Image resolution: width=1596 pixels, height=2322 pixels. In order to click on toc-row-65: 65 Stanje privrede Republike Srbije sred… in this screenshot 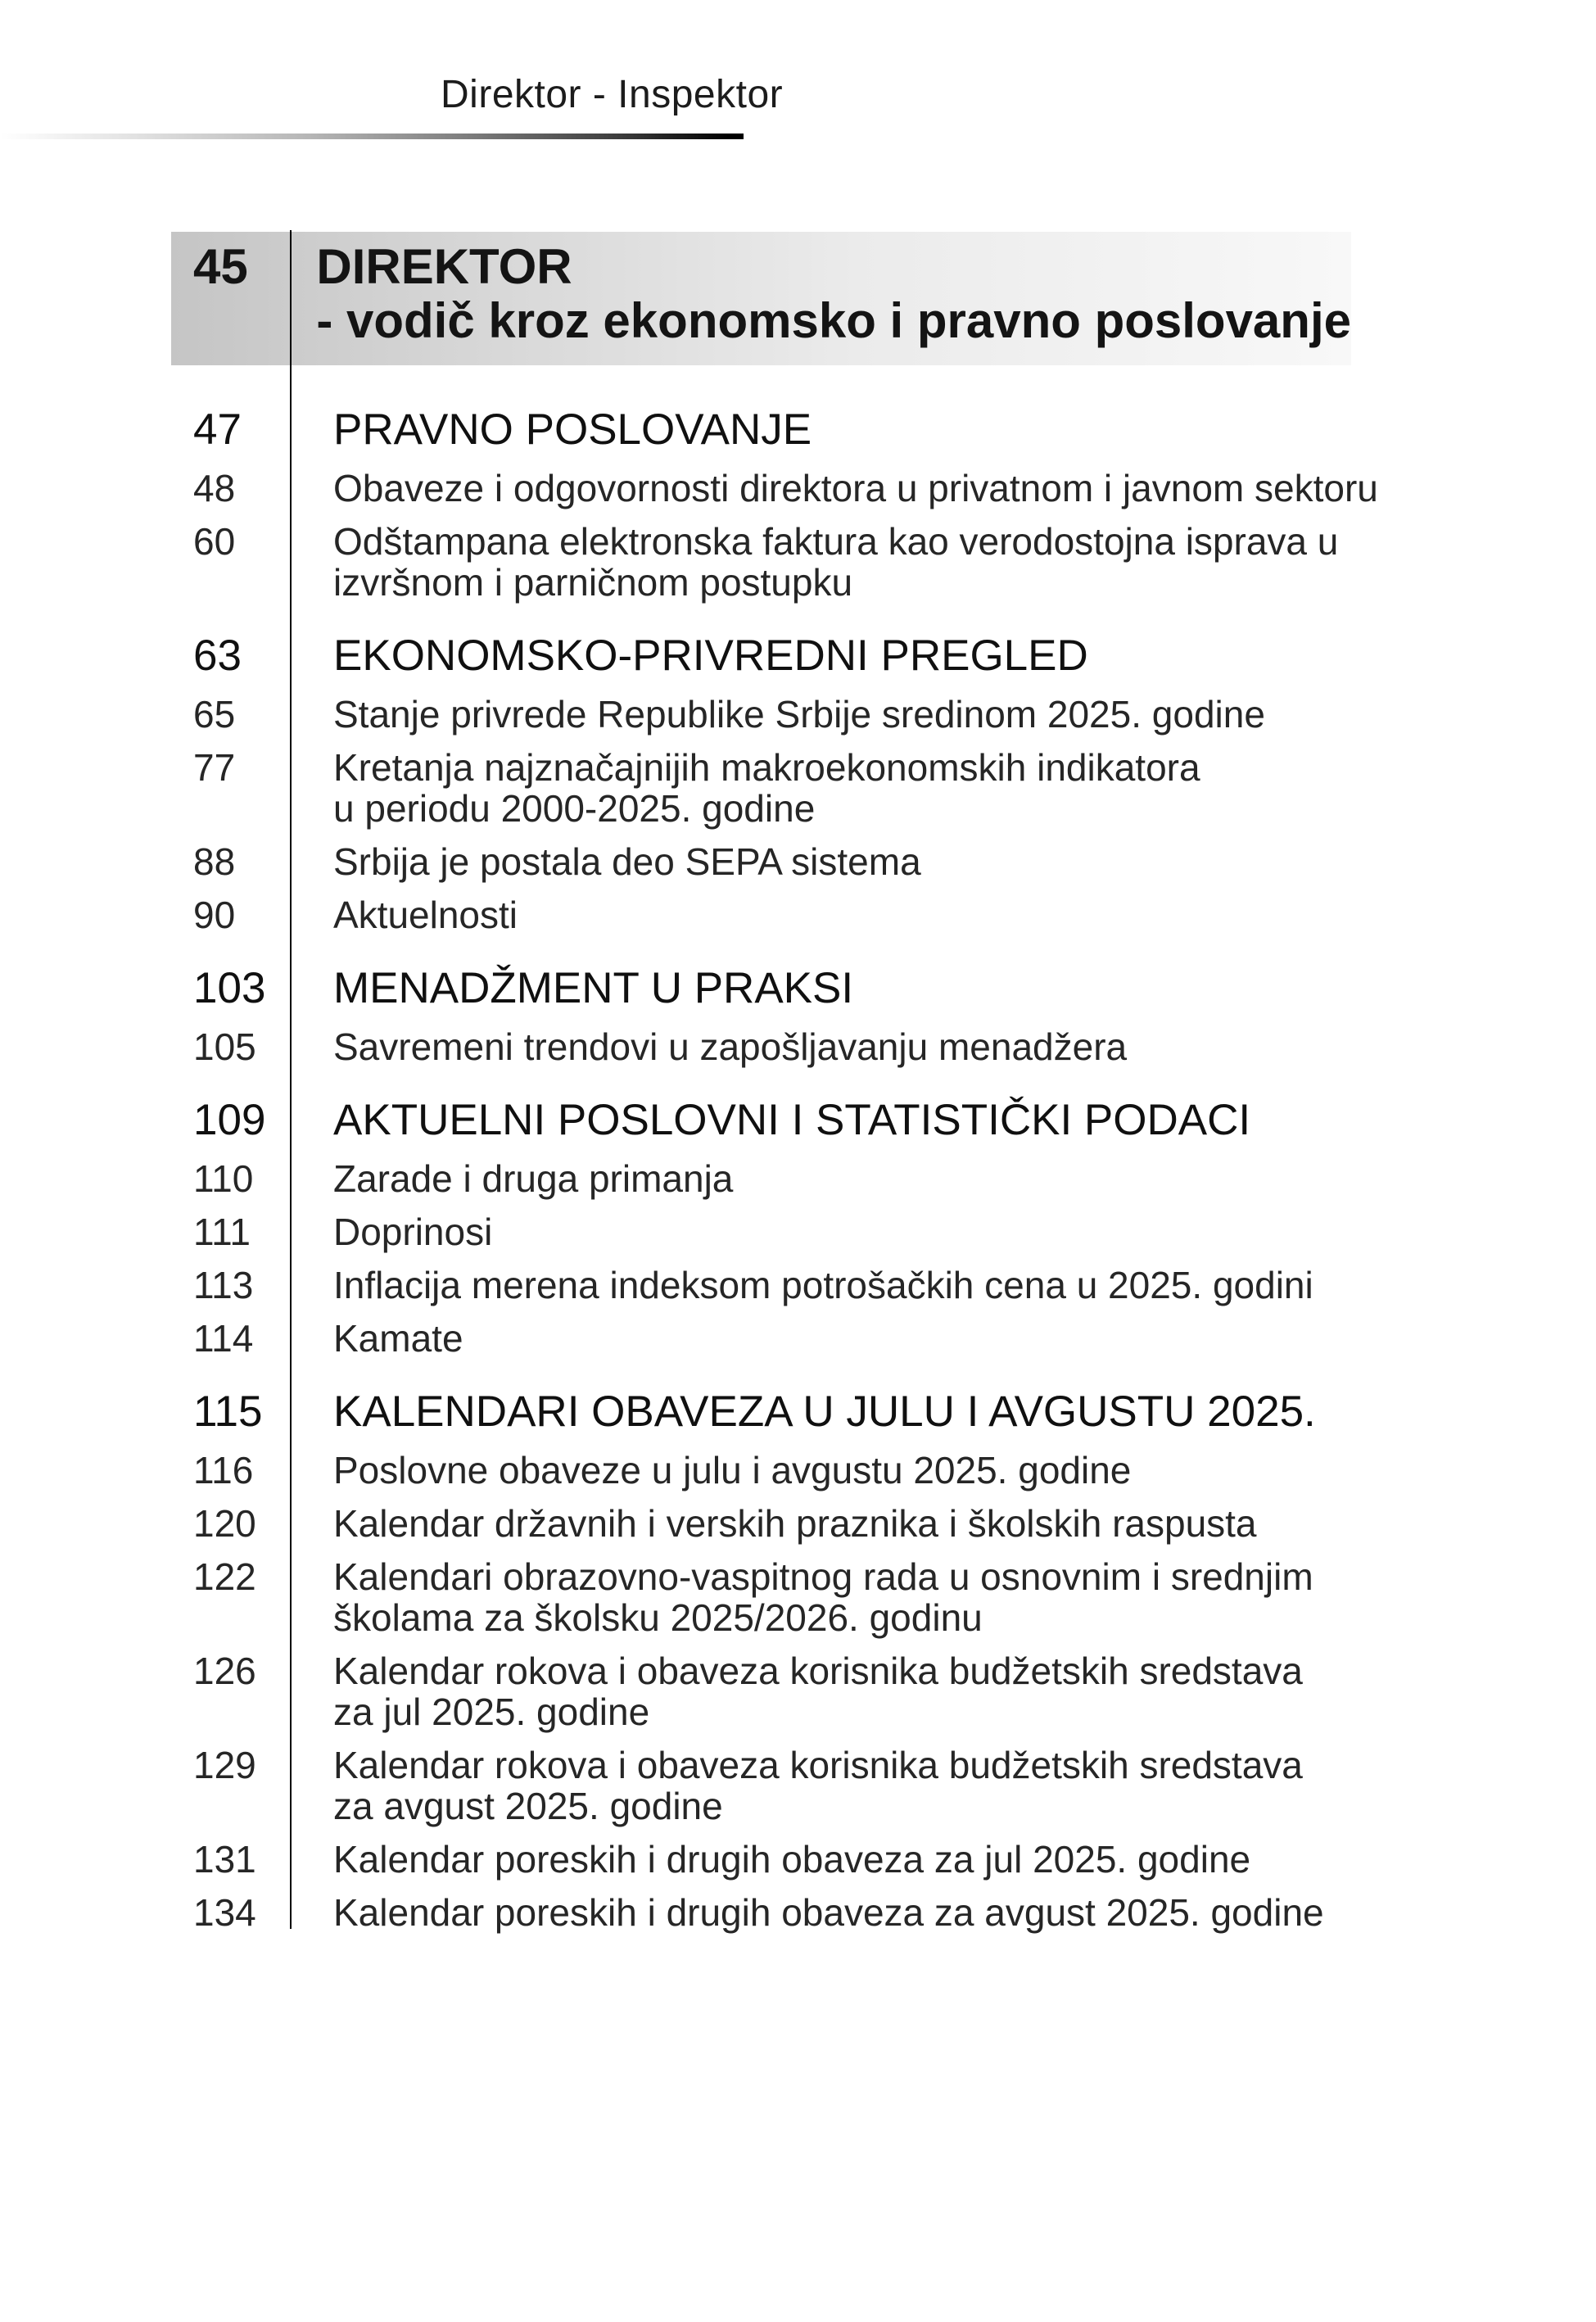, I will do `click(720, 714)`.